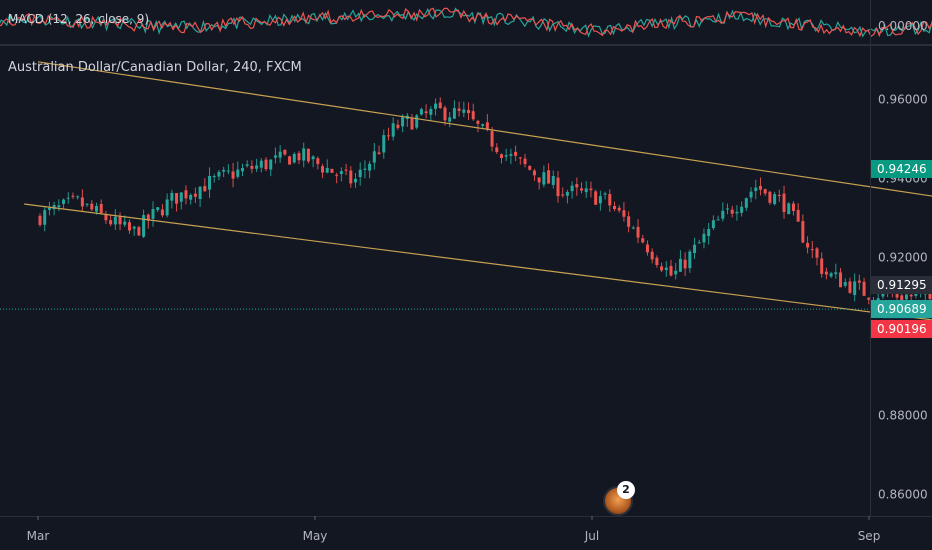 Image resolution: width=932 pixels, height=550 pixels. What do you see at coordinates (901, 328) in the screenshot?
I see `price-tag: 0.90196` at bounding box center [901, 328].